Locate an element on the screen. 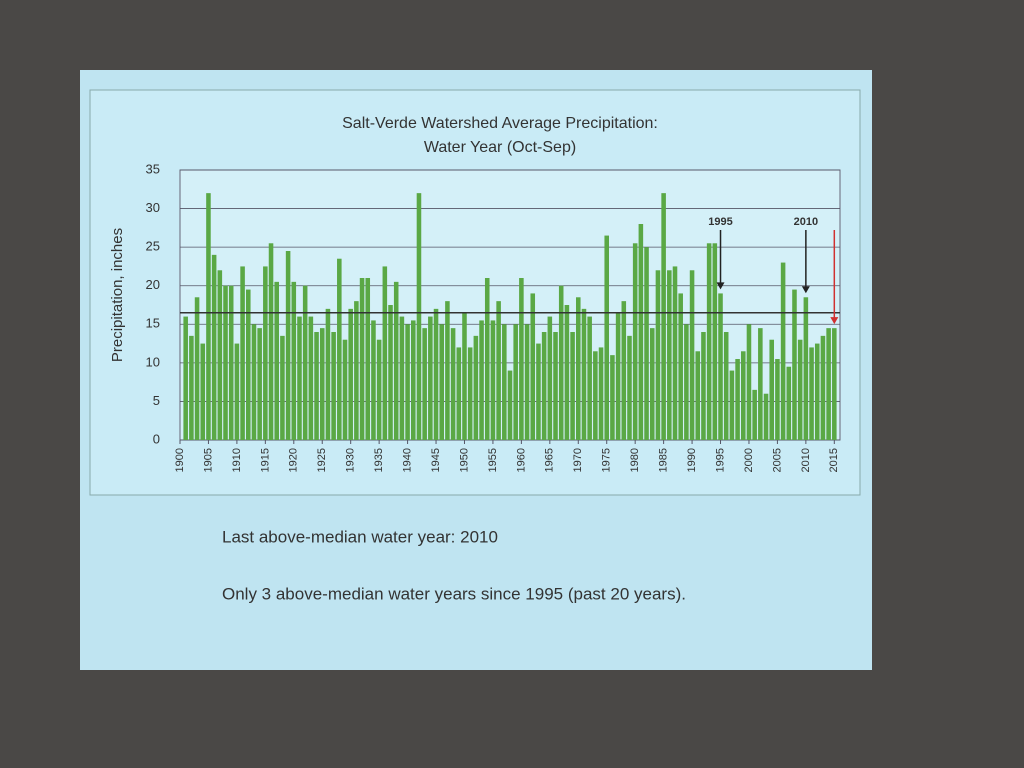  x-tick-label: 1925 is located at coordinates (322, 460).